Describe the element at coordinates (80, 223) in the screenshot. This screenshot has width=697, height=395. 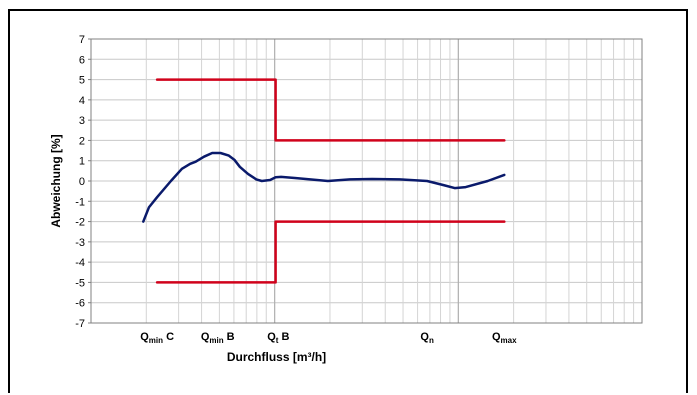
I see `y-tick-label: -2` at that location.